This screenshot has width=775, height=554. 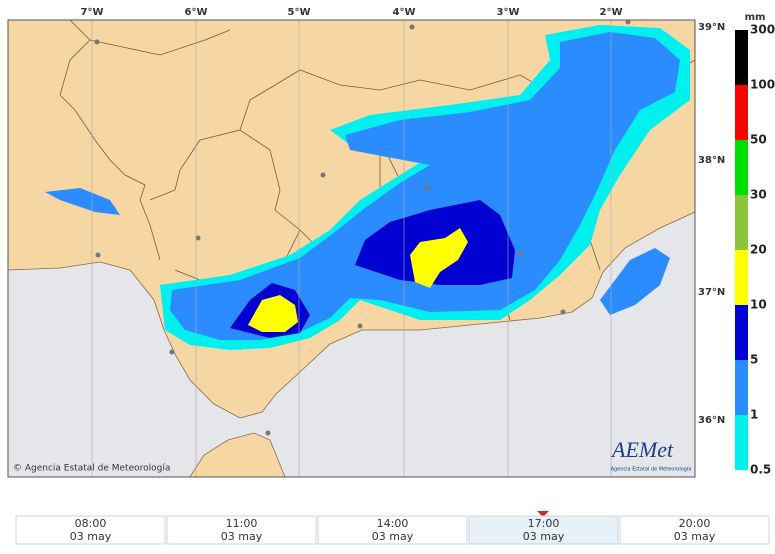 I want to click on land-africa, so click(x=237, y=454).